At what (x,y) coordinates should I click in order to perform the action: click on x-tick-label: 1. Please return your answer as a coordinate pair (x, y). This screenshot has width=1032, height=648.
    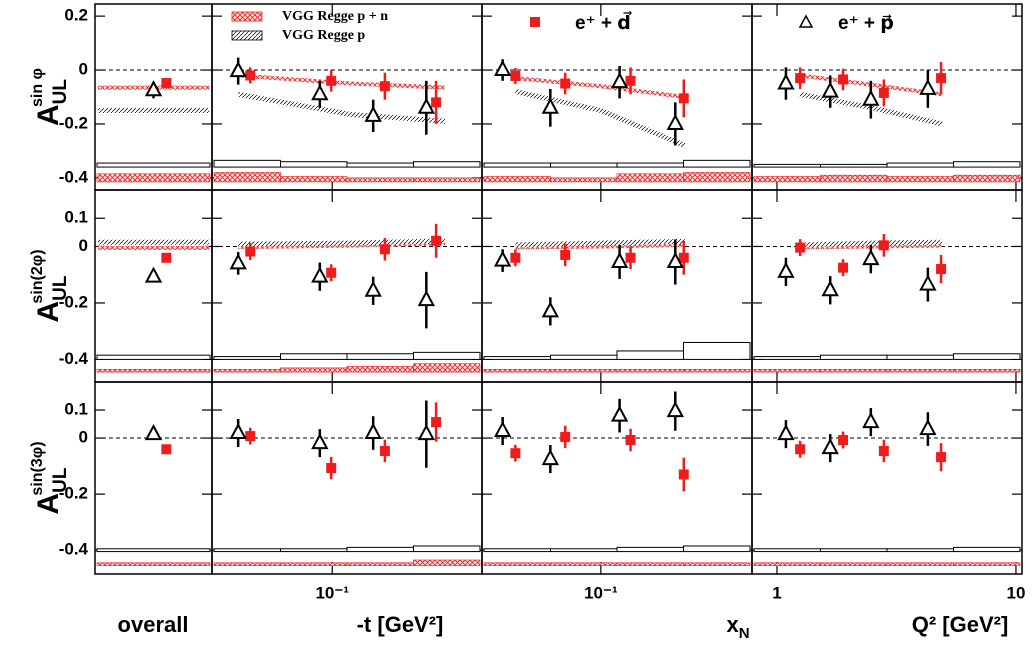
    Looking at the image, I should click on (776, 592).